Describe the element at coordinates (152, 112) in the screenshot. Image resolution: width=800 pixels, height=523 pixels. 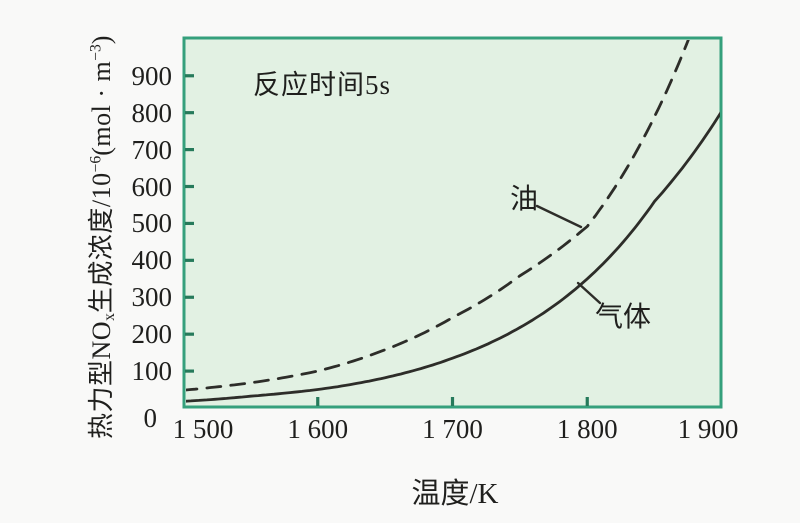
I see `y-tick-label-800: 800` at that location.